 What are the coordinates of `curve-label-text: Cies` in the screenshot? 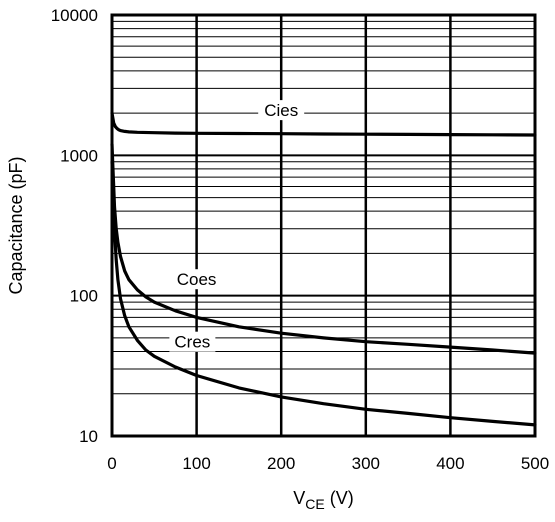 It's located at (281, 110).